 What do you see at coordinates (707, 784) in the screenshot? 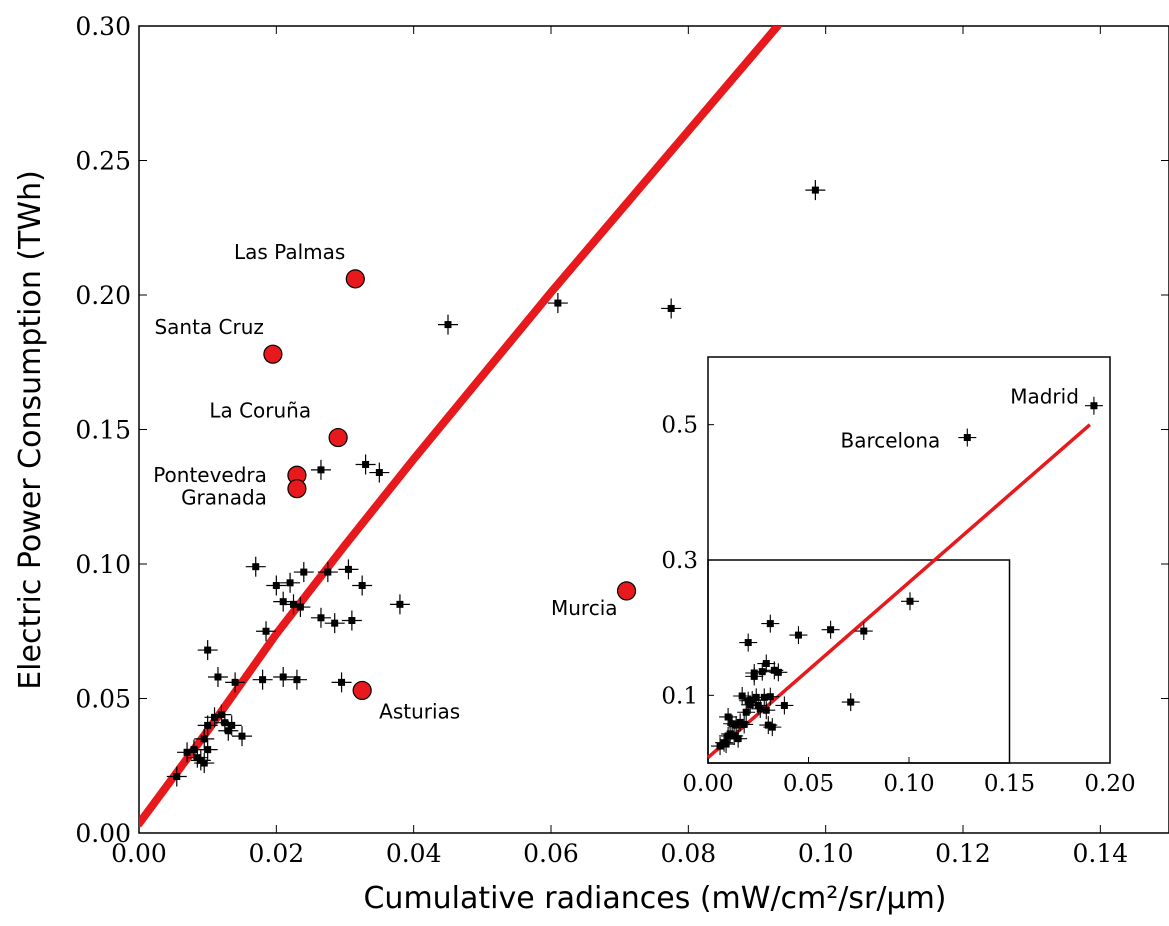
I see `inset-x-tick-label: 0.00` at bounding box center [707, 784].